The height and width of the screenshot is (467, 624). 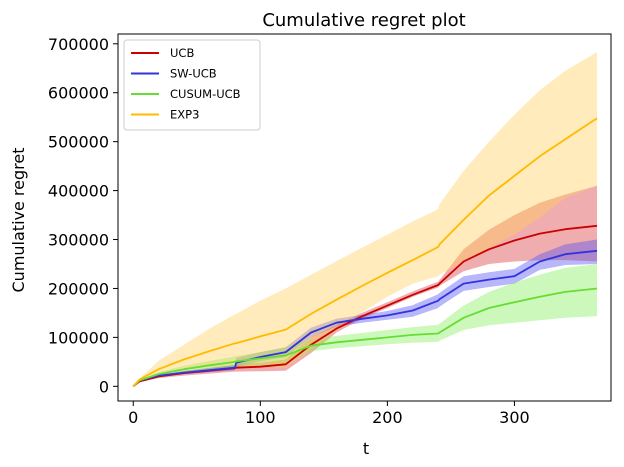 I want to click on y-tick-label: 100000, so click(x=78, y=337).